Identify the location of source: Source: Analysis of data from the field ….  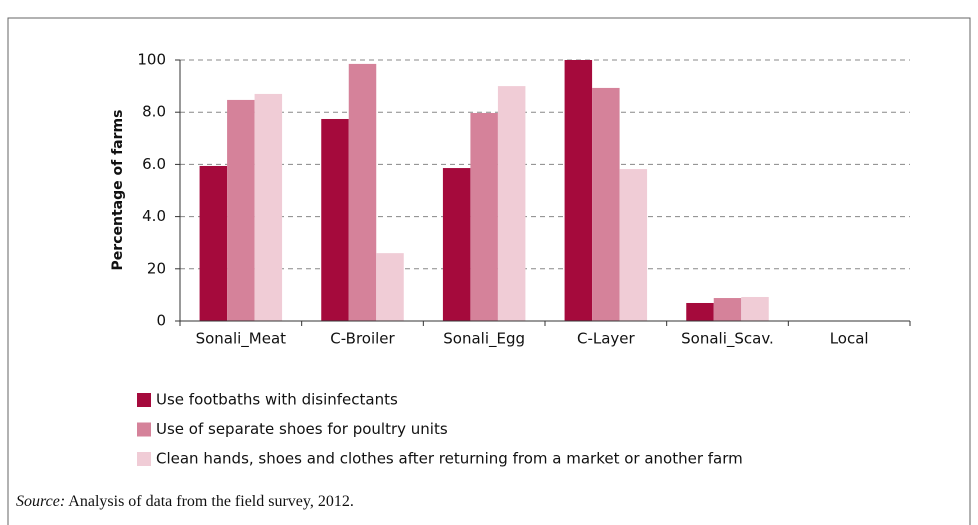
(185, 501).